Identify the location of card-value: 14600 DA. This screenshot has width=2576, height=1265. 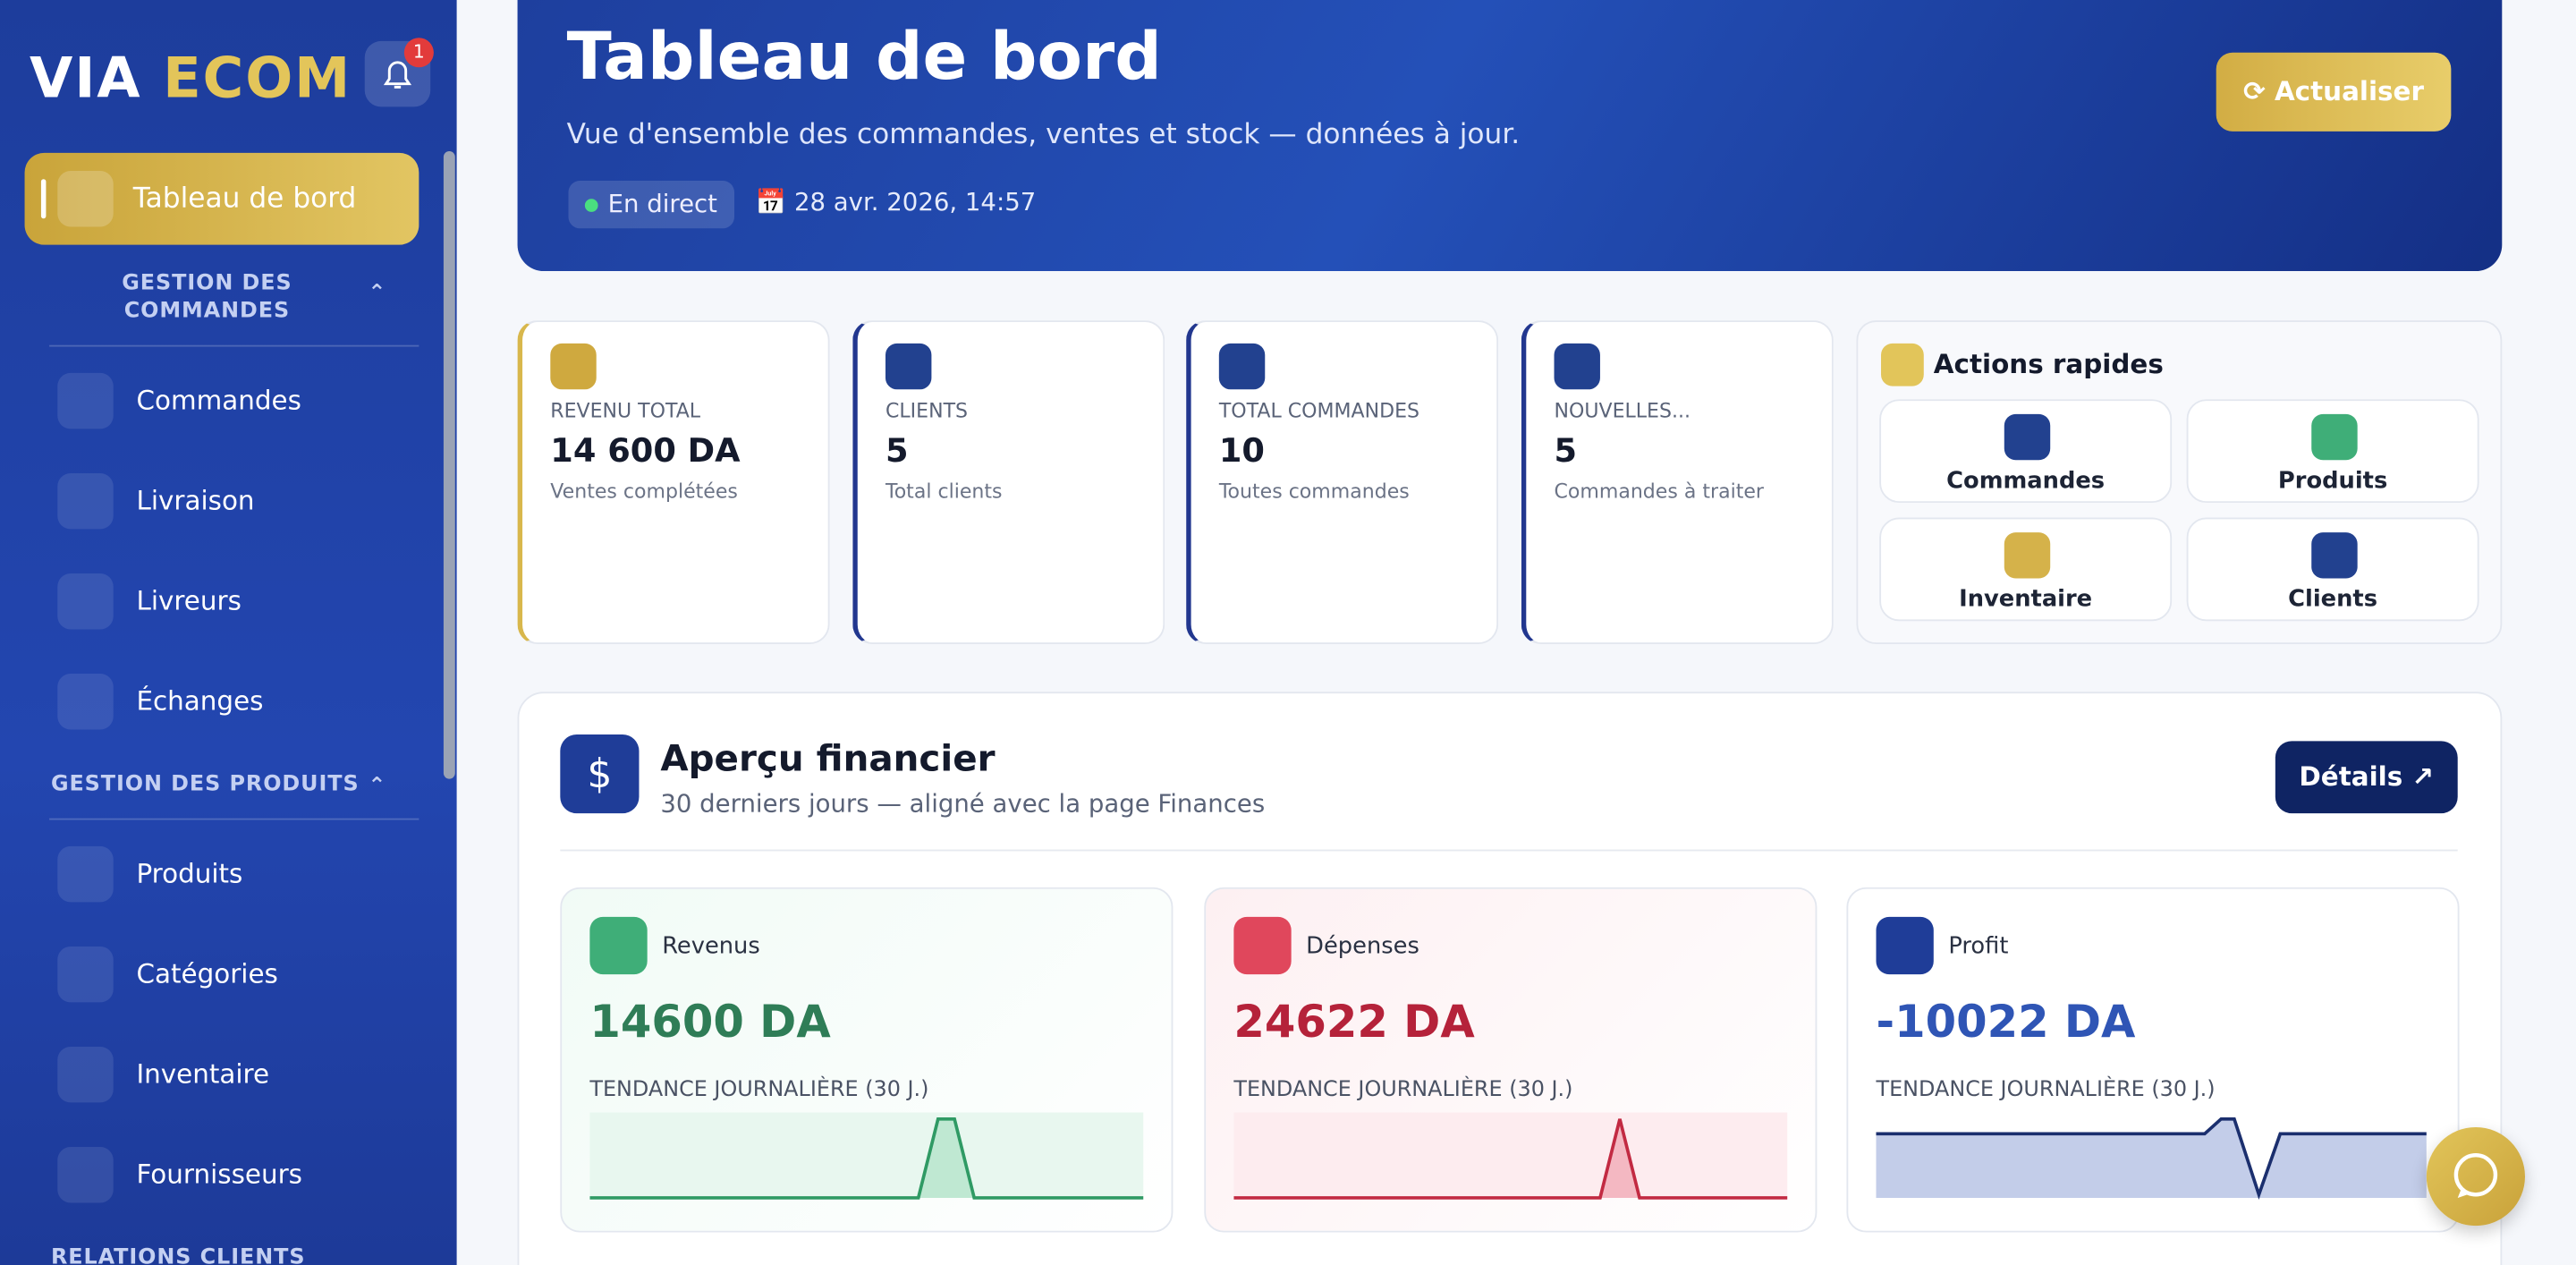
(710, 1023).